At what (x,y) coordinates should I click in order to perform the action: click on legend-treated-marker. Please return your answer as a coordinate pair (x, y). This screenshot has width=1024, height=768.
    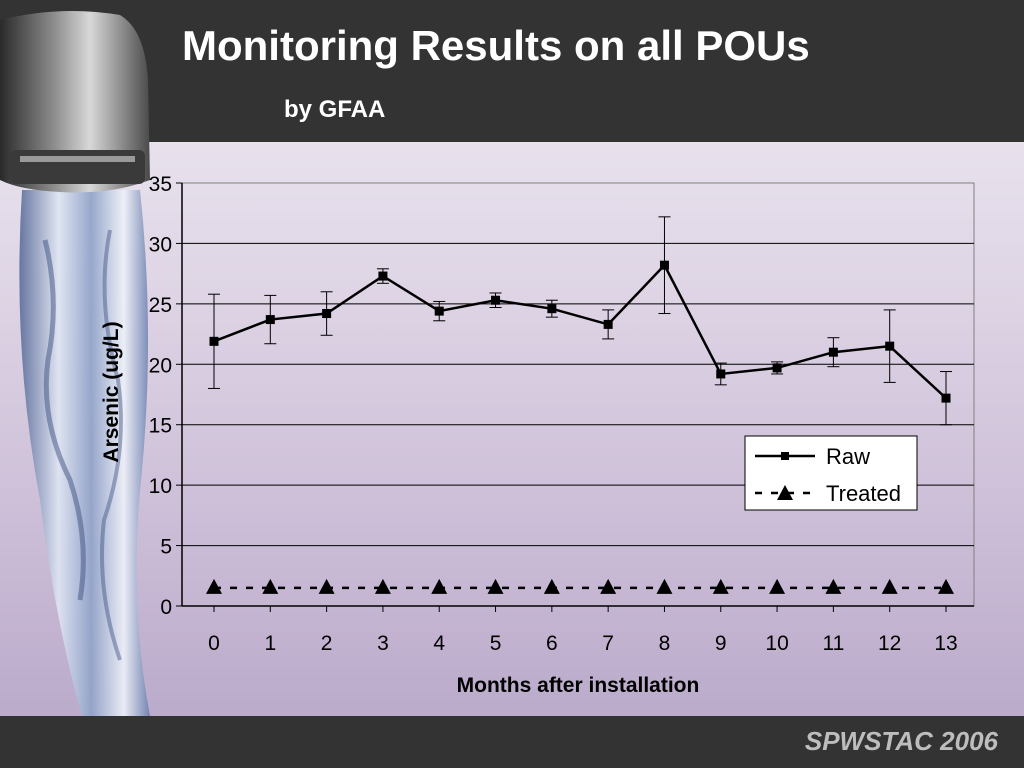
    Looking at the image, I should click on (785, 492).